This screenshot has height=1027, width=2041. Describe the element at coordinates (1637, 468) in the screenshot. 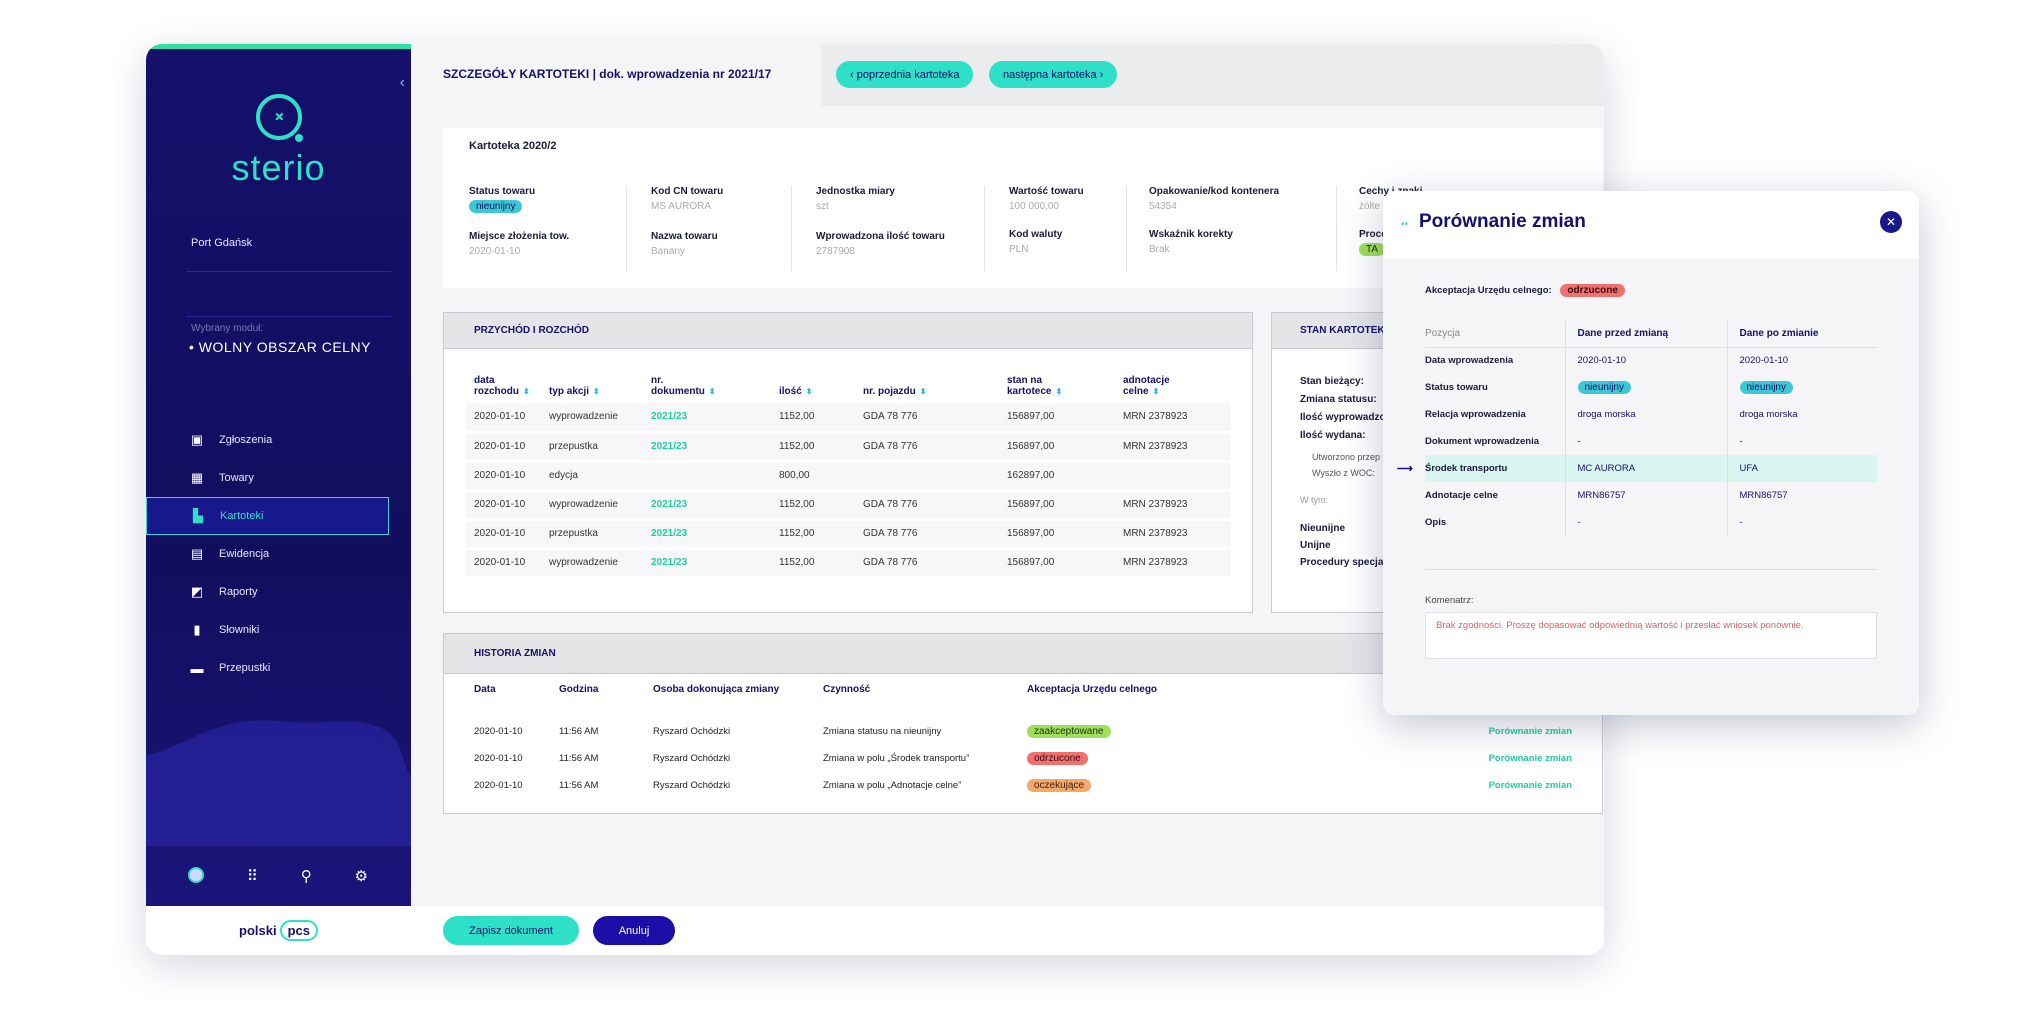

I see `comparison-row: Środek transportu ⟶ MC AURORA UFA` at that location.